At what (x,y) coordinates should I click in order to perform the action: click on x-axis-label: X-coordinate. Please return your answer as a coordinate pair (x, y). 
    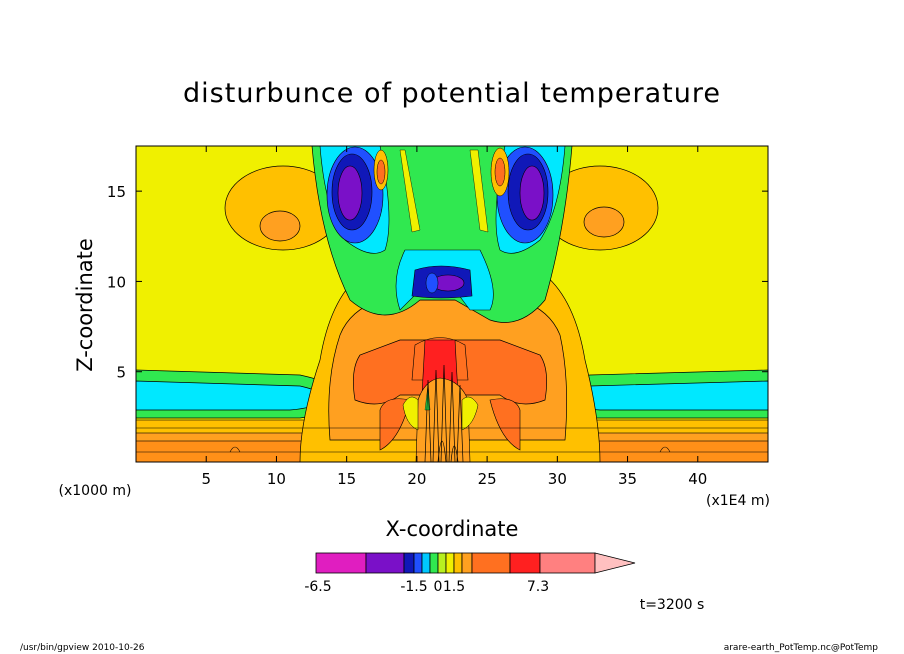
    Looking at the image, I should click on (452, 529).